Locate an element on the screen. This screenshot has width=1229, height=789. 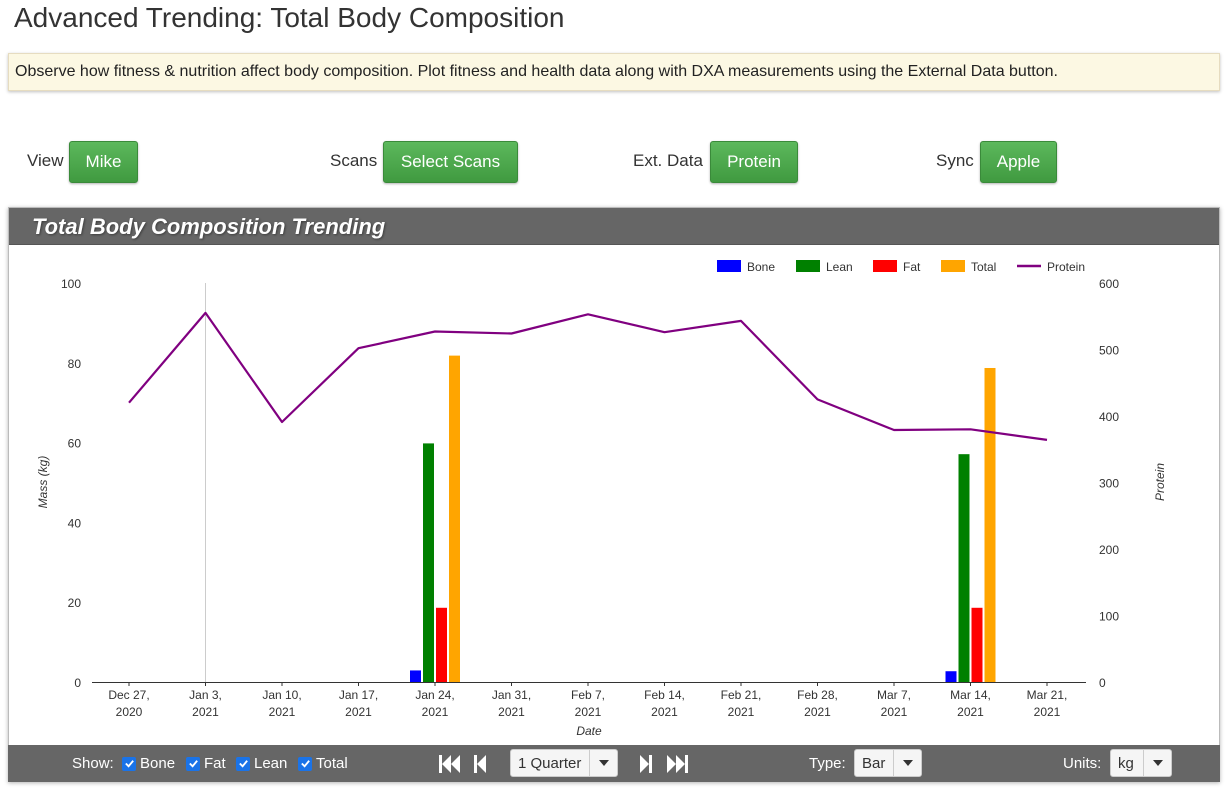
legend-swatch-lean is located at coordinates (808, 266).